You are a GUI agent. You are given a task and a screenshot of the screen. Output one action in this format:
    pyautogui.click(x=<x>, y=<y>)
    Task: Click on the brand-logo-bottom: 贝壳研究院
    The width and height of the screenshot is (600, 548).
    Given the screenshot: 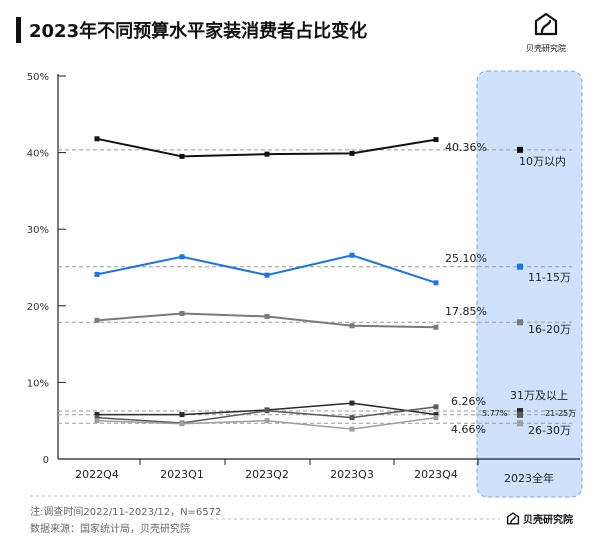 What is the action you would take?
    pyautogui.click(x=539, y=518)
    